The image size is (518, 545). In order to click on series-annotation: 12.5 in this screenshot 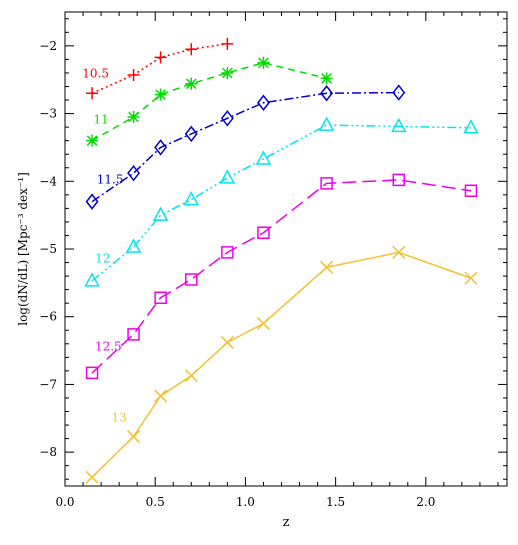, I will do `click(108, 347)`.